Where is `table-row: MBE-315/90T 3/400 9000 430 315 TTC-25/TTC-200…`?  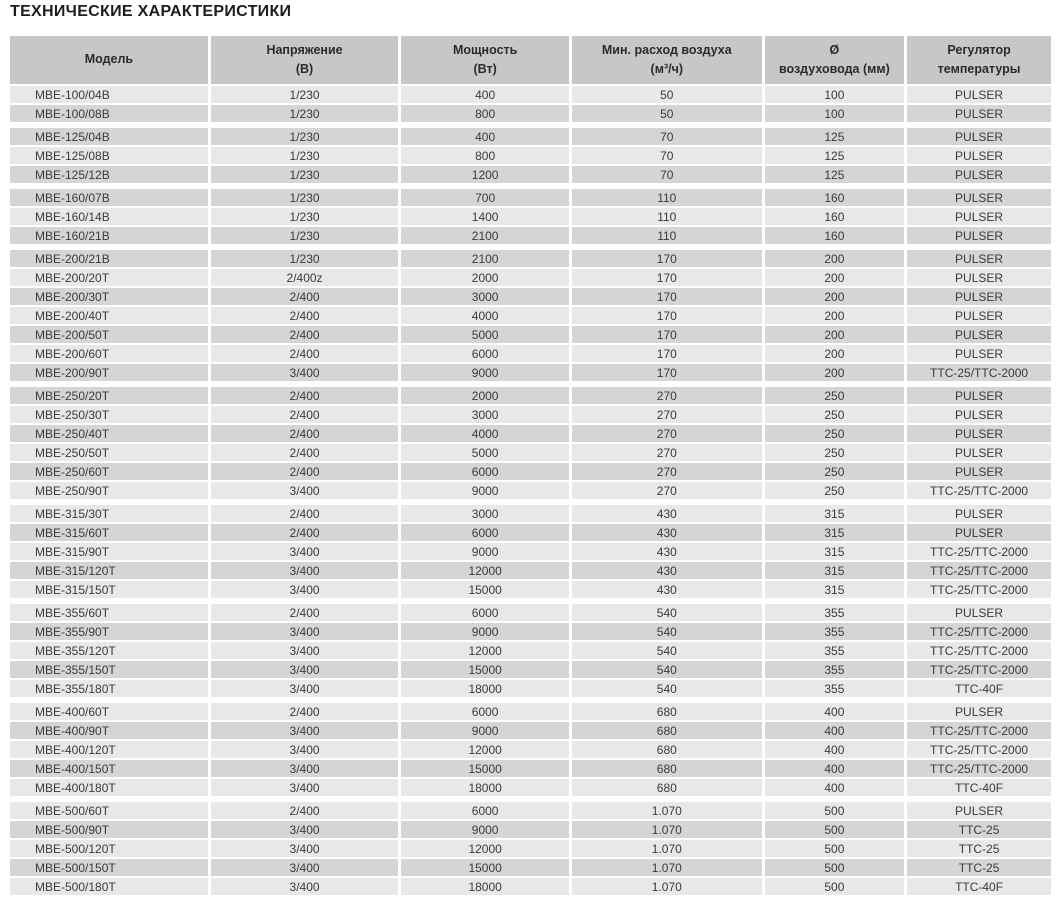 table-row: MBE-315/90T 3/400 9000 430 315 TTC-25/TTC-200… is located at coordinates (530, 551).